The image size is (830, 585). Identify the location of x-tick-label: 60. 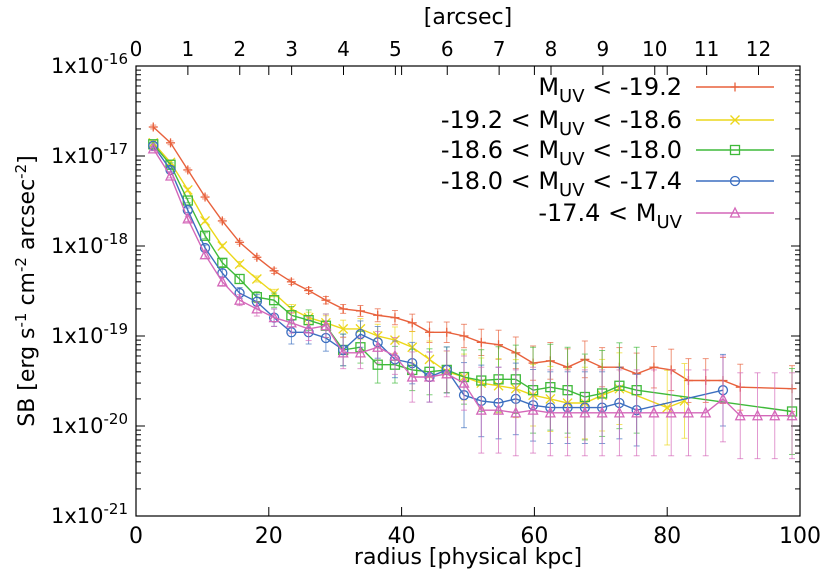
(534, 536).